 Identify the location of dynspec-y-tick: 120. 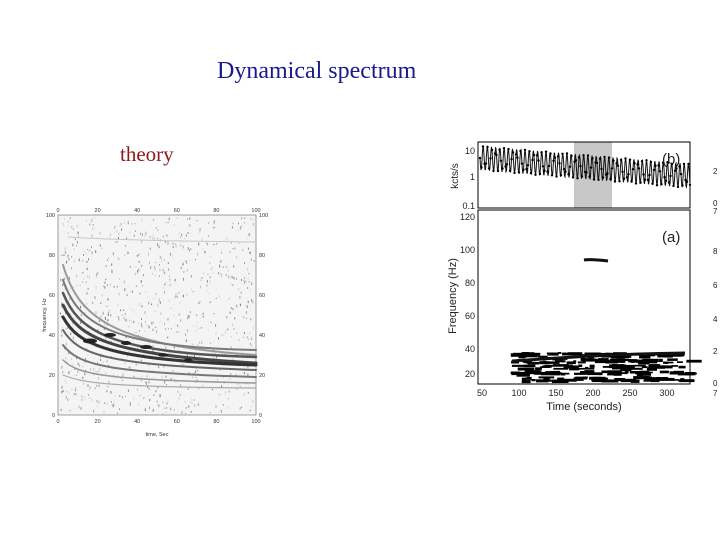
(467, 217).